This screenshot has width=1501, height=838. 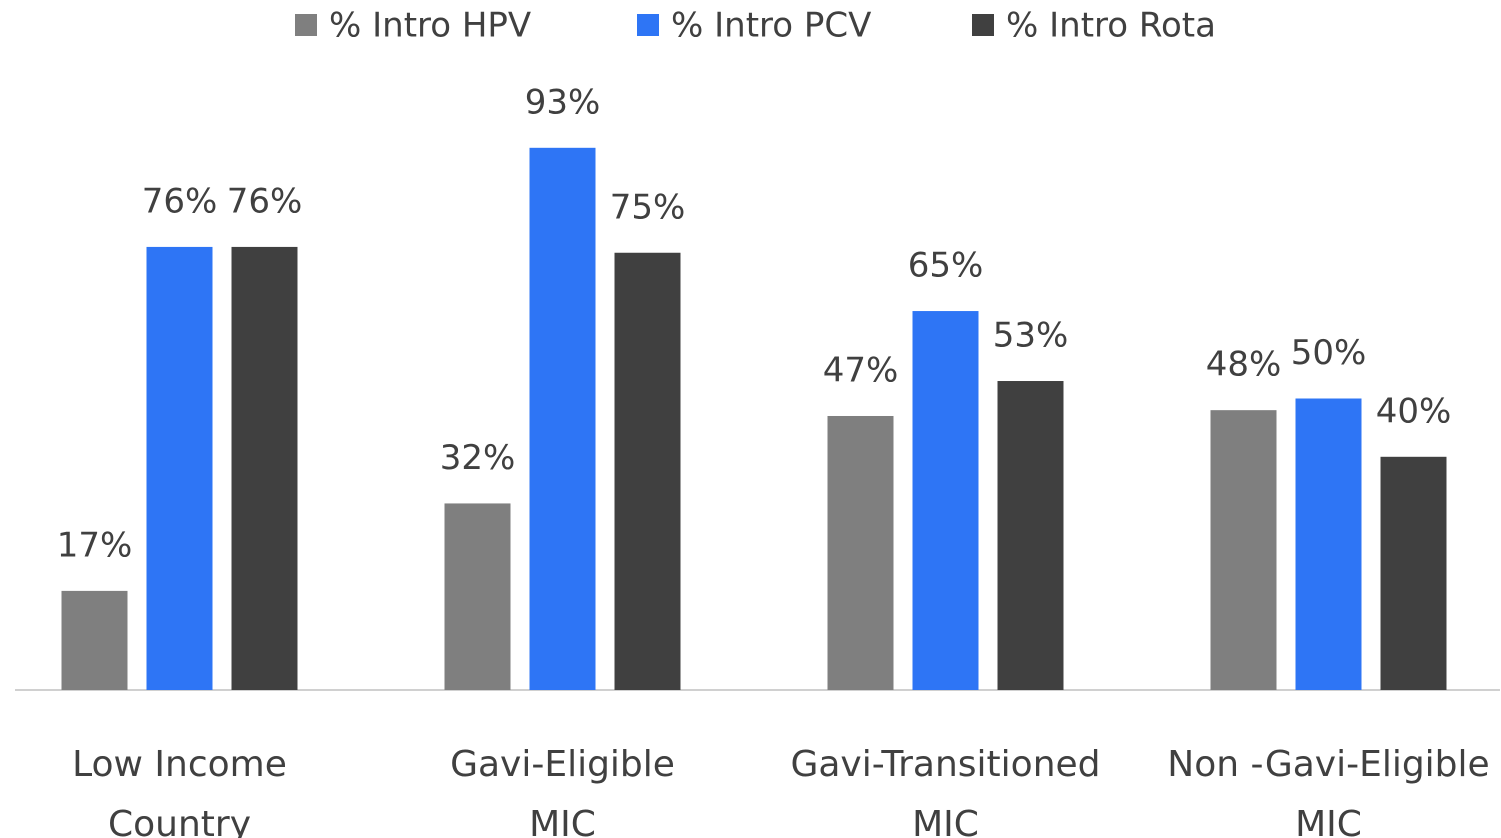 I want to click on data-label: 65%, so click(x=946, y=266).